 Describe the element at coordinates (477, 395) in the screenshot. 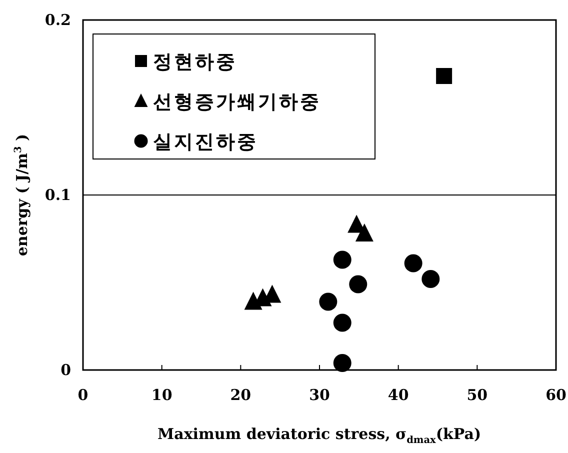

I see `x-tick-label: 50` at that location.